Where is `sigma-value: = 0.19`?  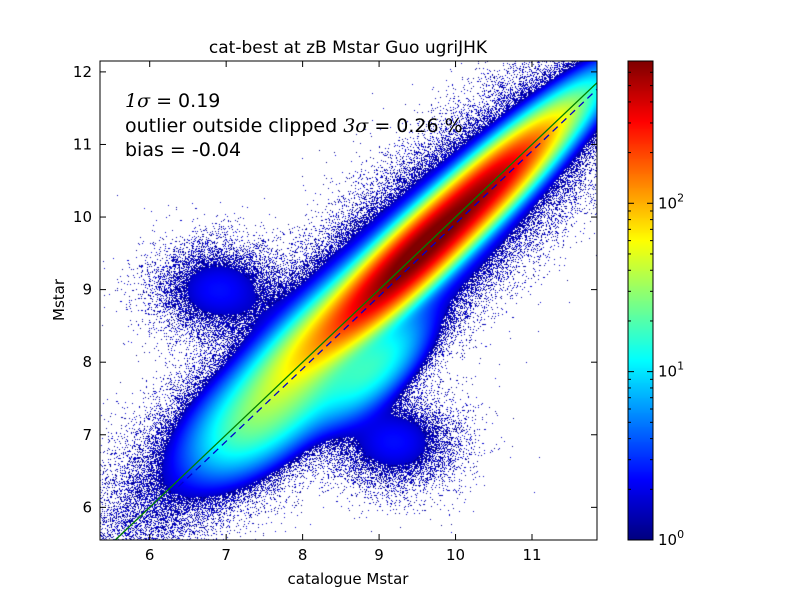 sigma-value: = 0.19 is located at coordinates (185, 101).